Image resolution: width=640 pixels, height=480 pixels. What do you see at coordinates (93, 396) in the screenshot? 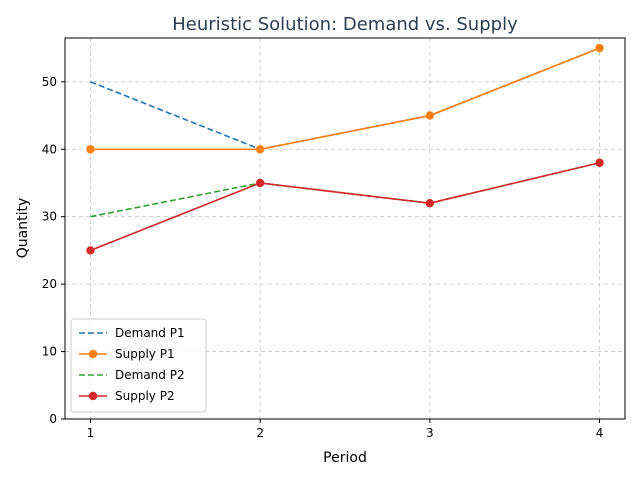
I see `legend-marker-supply-p2` at bounding box center [93, 396].